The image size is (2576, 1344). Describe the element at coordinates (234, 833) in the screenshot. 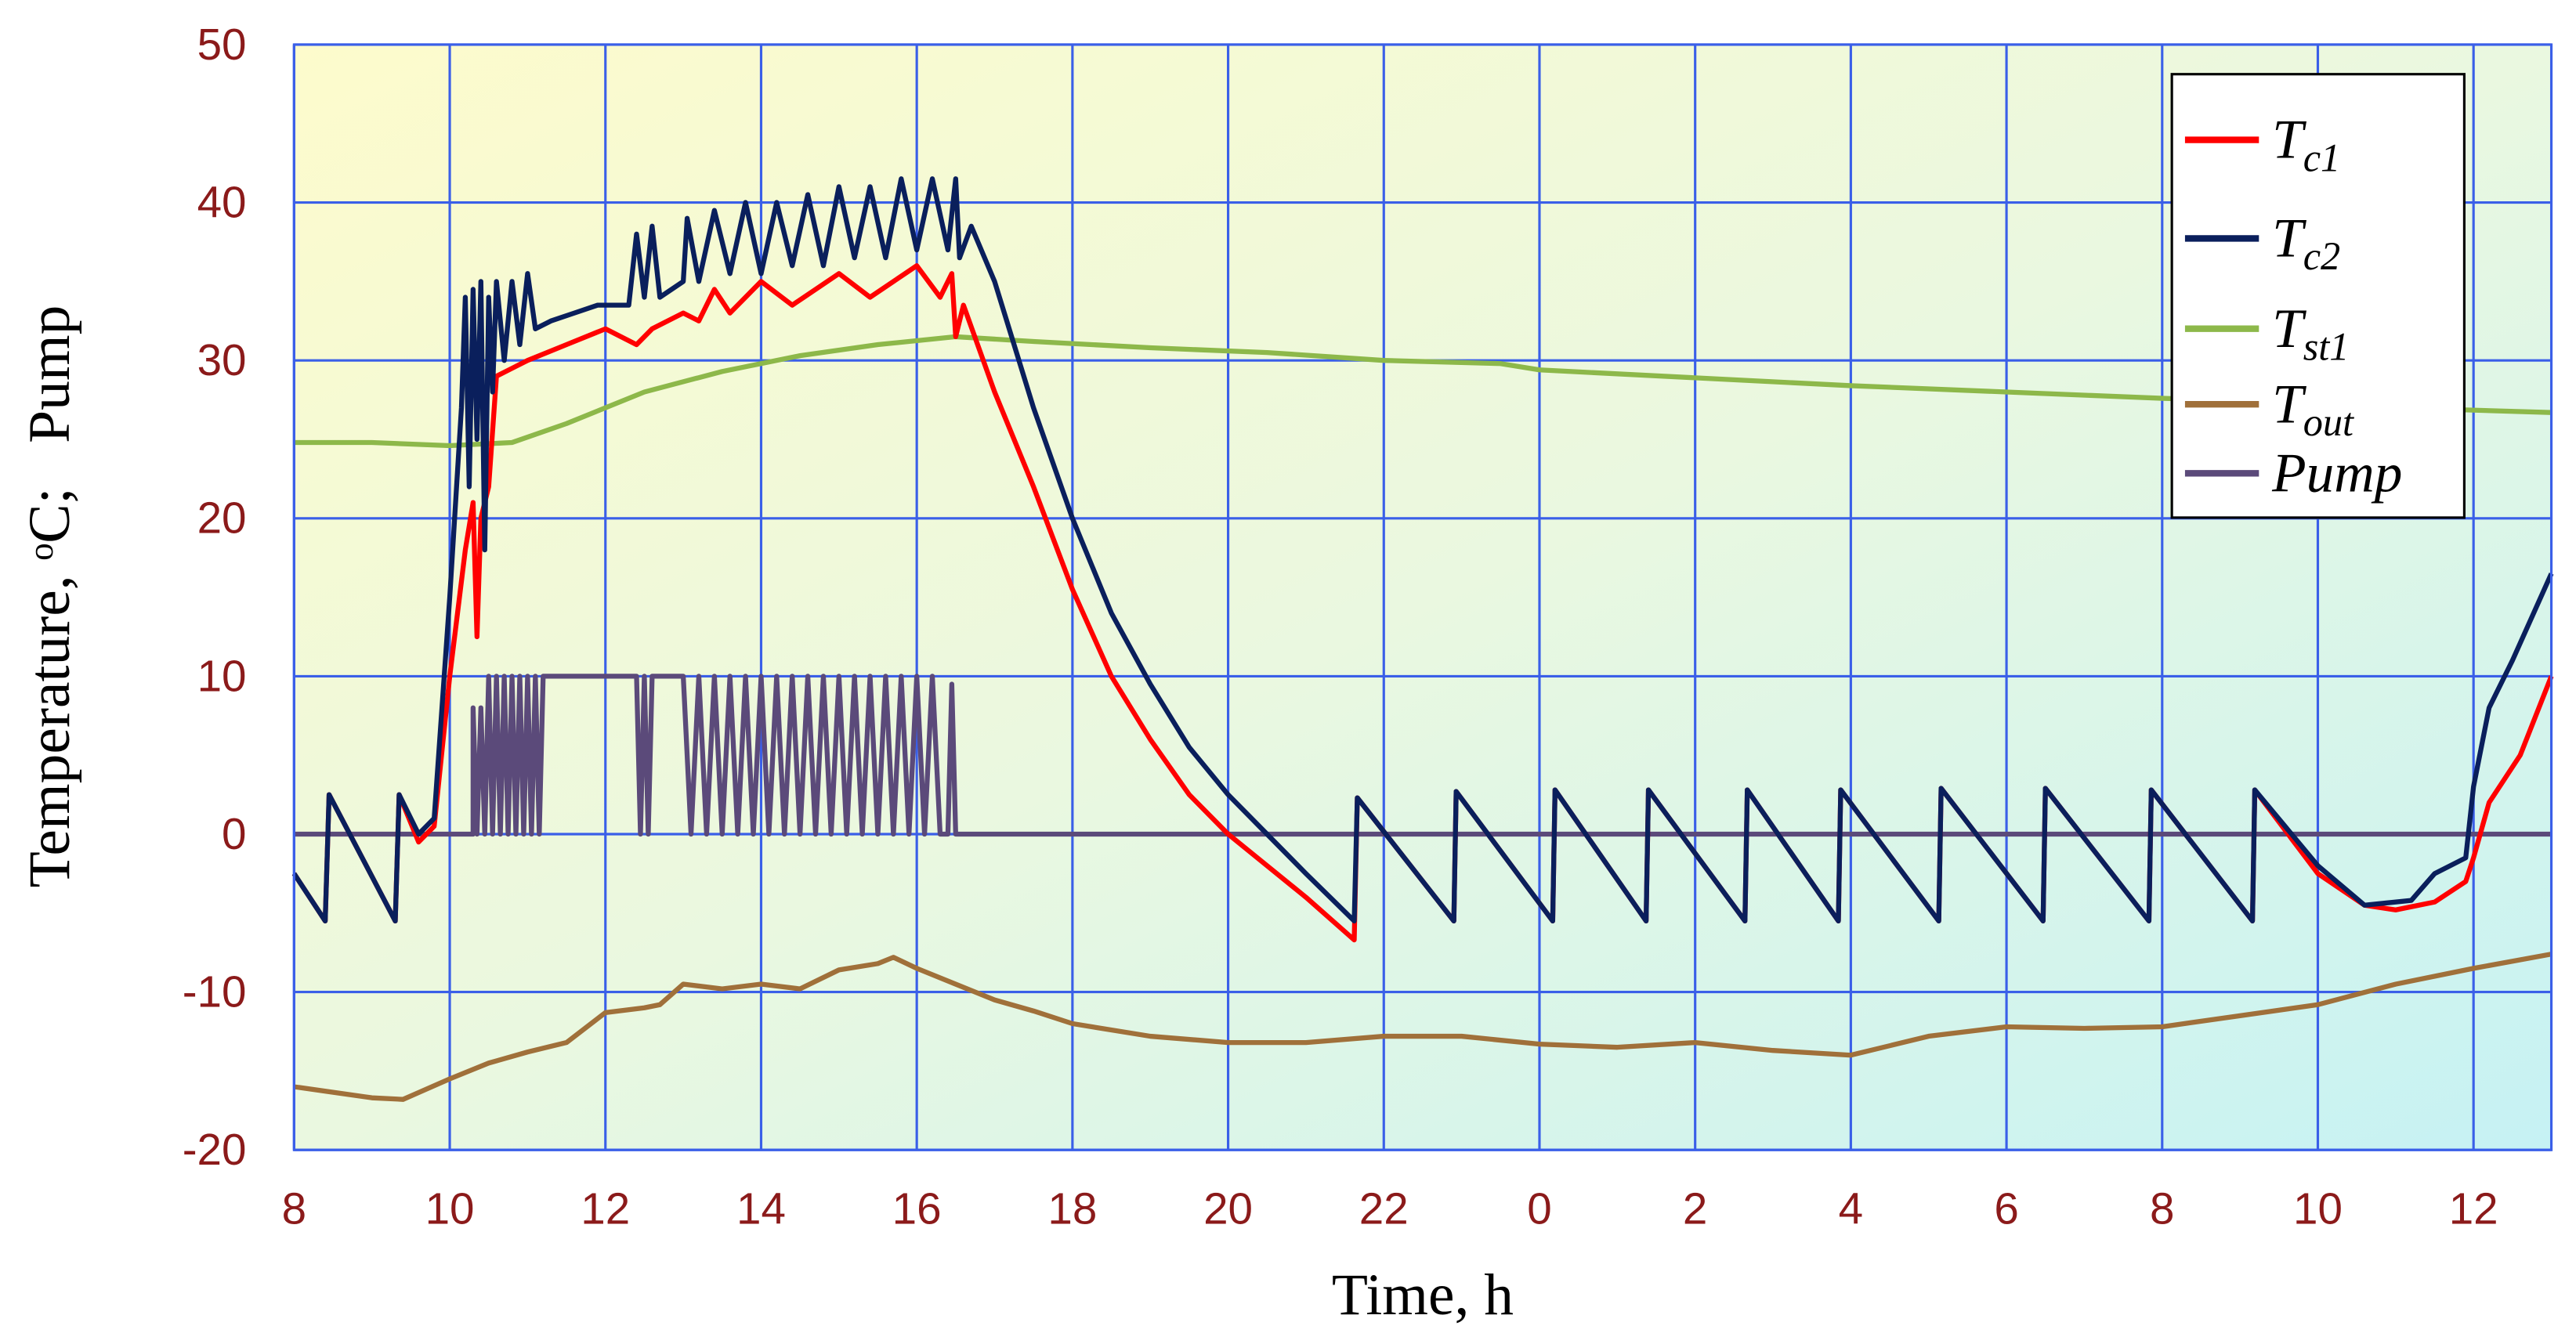

I see `y-tick-label: 0` at that location.